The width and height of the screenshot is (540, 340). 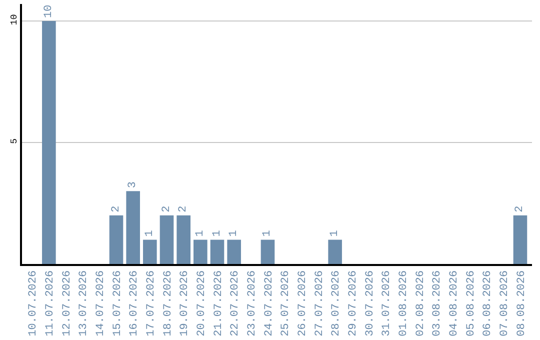 What do you see at coordinates (236, 303) in the screenshot?
I see `x-tick-label: 22.07.2026` at bounding box center [236, 303].